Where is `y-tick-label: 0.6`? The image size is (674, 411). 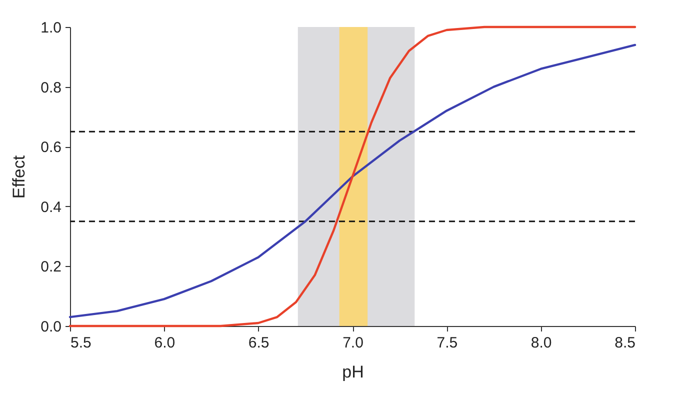
y-tick-label: 0.6 is located at coordinates (51, 147).